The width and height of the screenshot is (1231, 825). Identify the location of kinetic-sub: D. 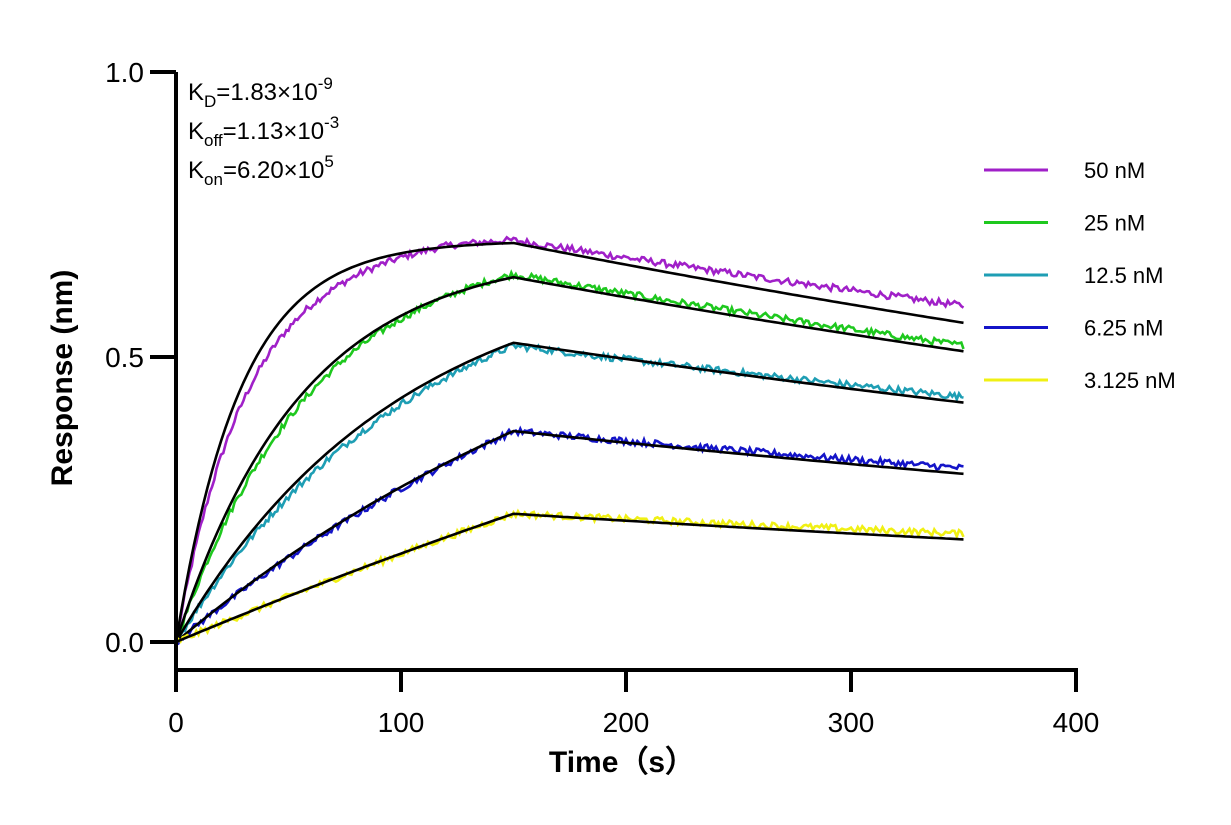
(210, 101).